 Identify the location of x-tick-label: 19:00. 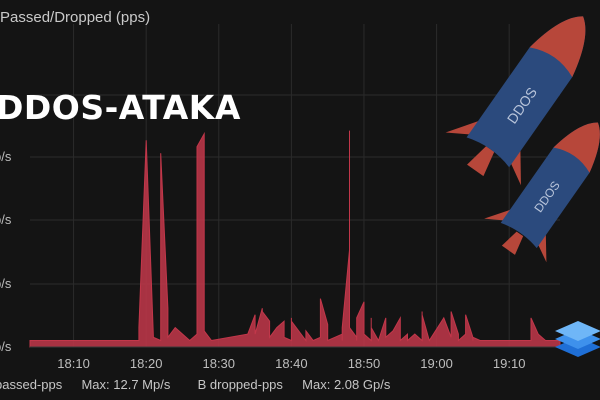
(436, 363).